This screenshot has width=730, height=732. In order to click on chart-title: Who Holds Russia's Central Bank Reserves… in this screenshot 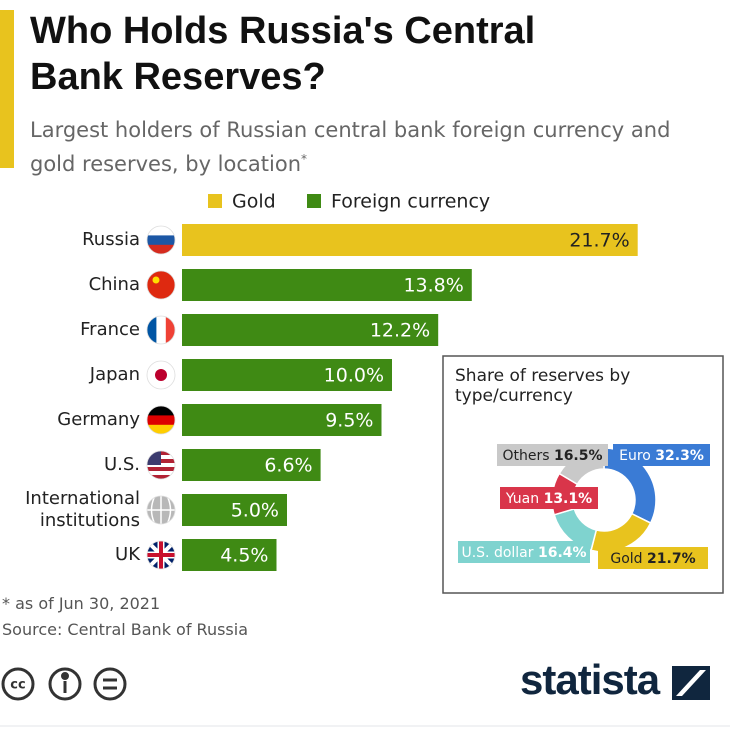, I will do `click(283, 54)`.